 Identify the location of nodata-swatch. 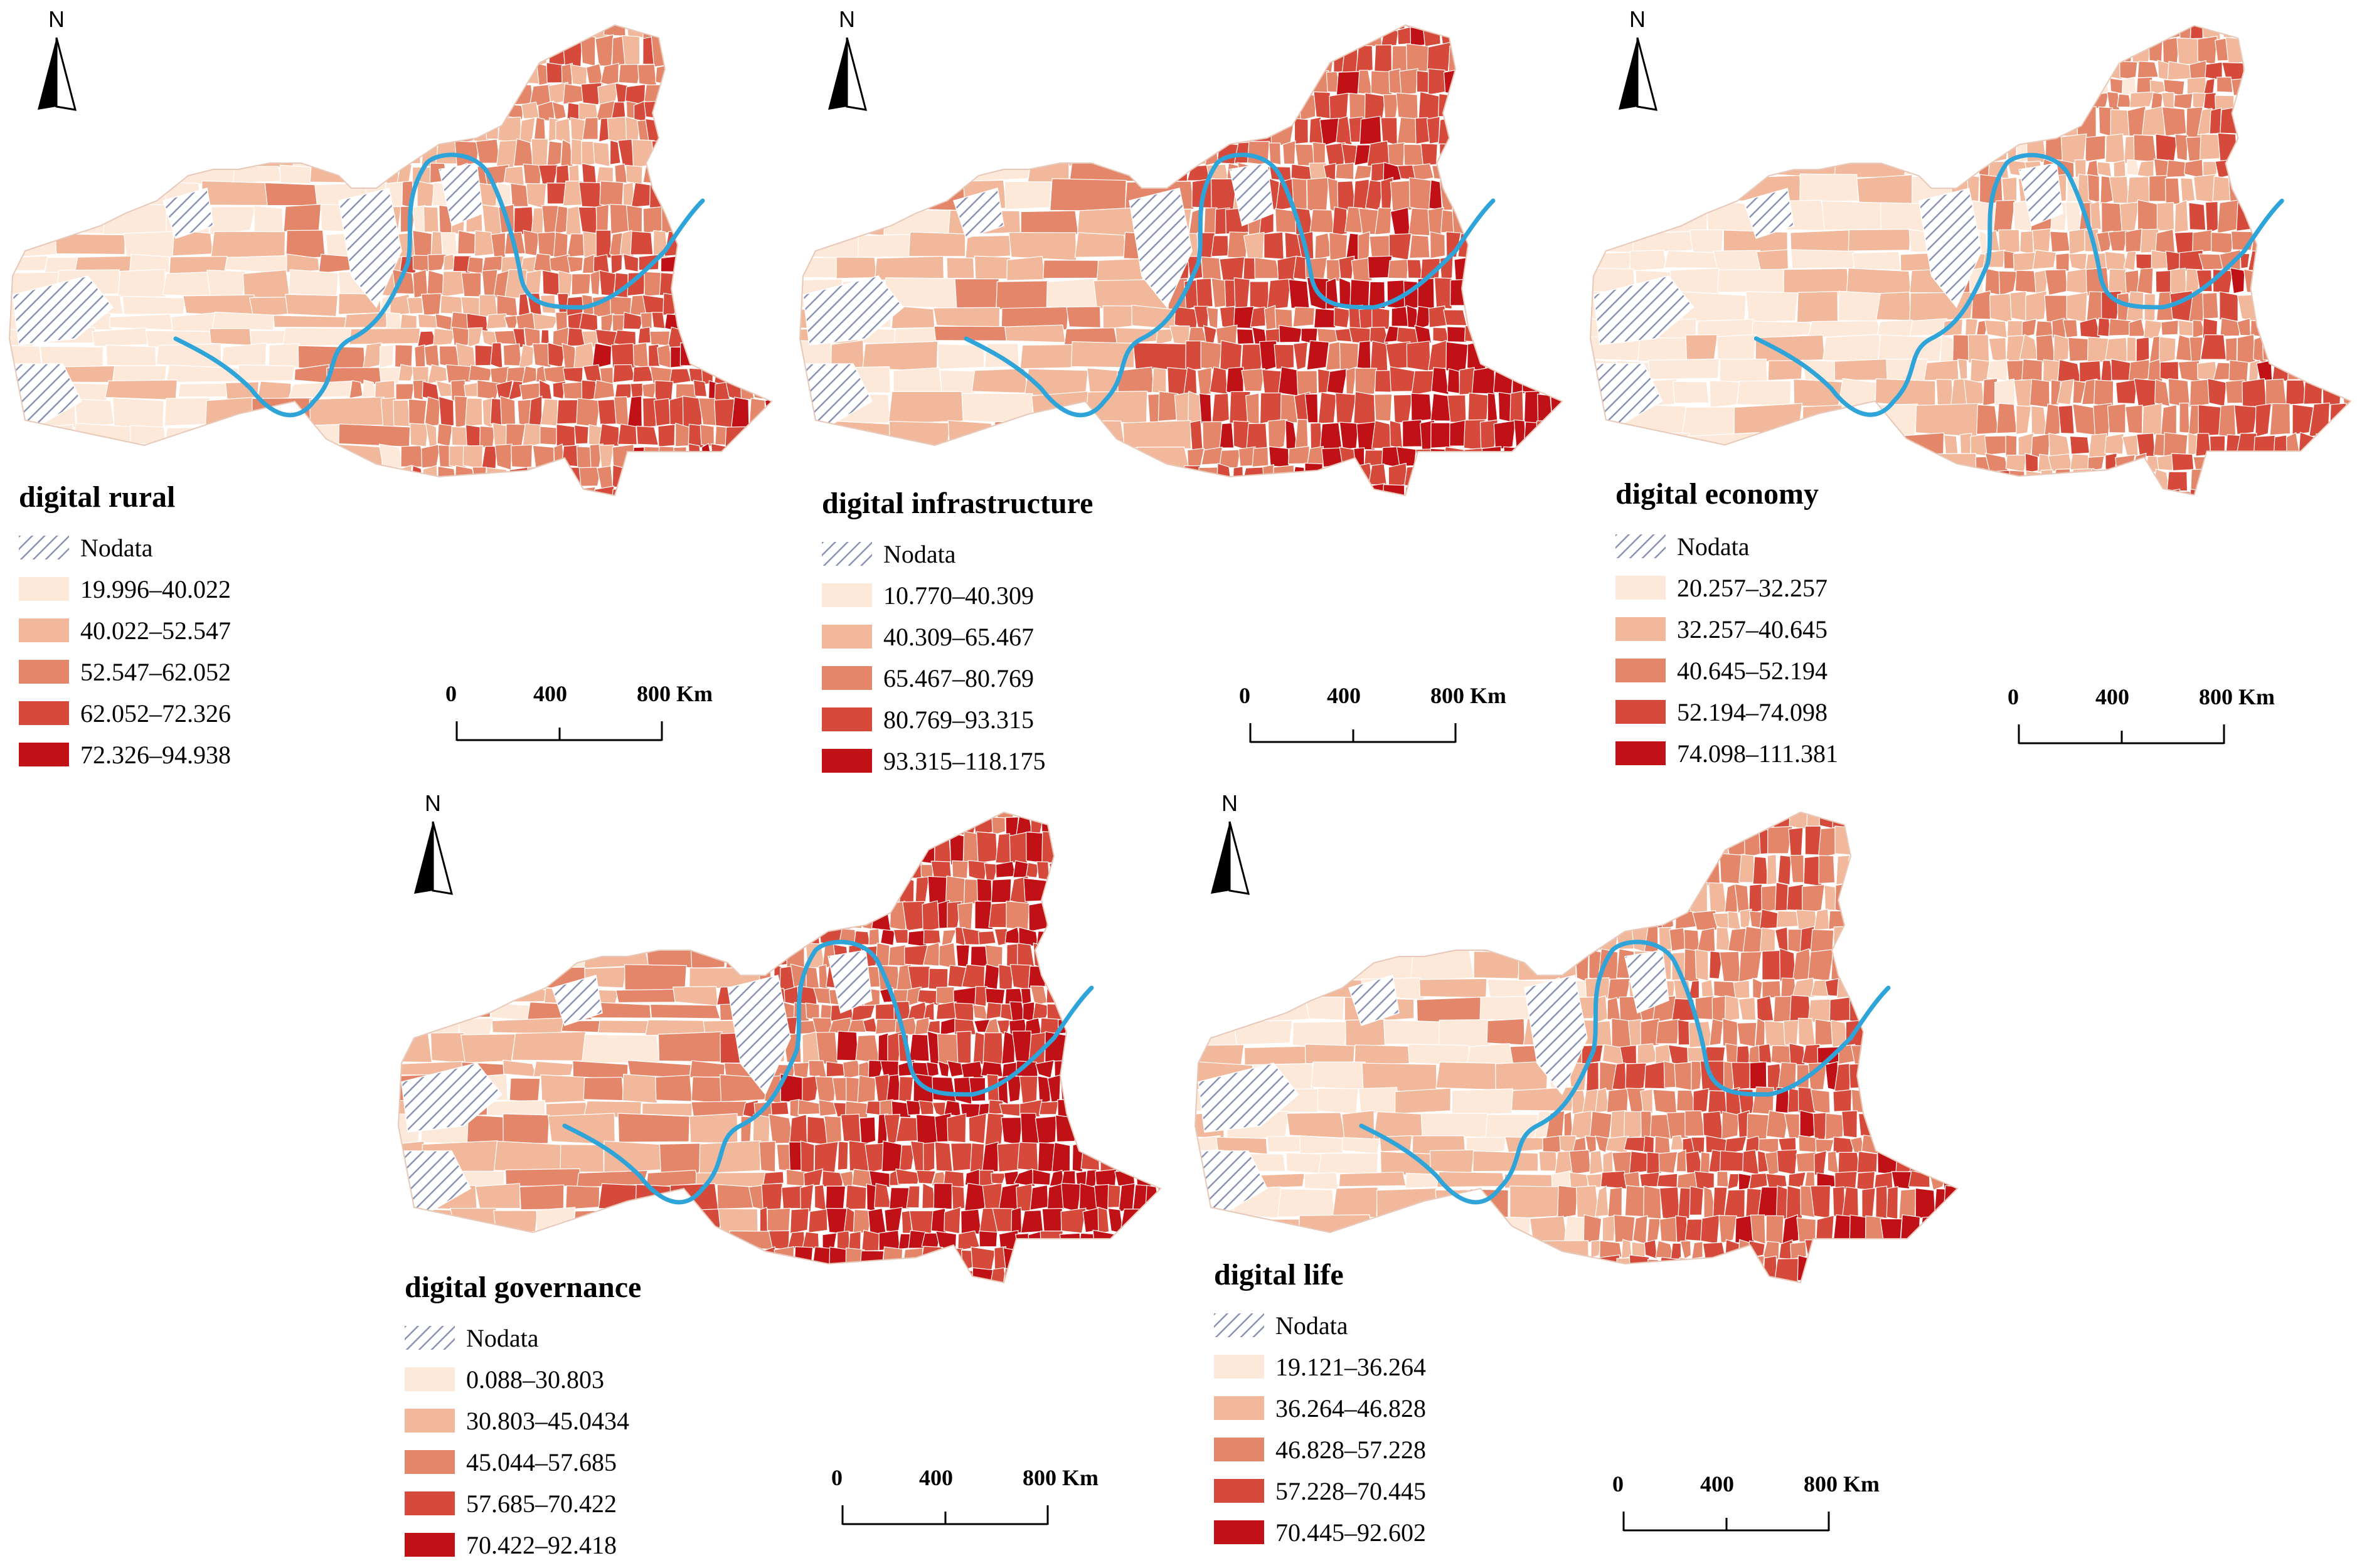
(1640, 546).